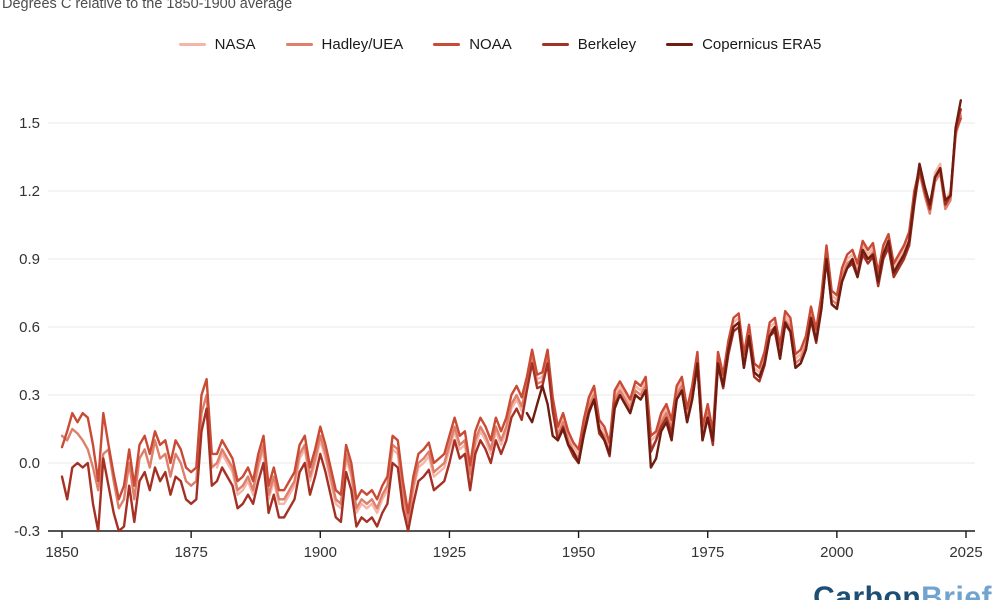  Describe the element at coordinates (965, 552) in the screenshot. I see `svg-text: 2025` at that location.